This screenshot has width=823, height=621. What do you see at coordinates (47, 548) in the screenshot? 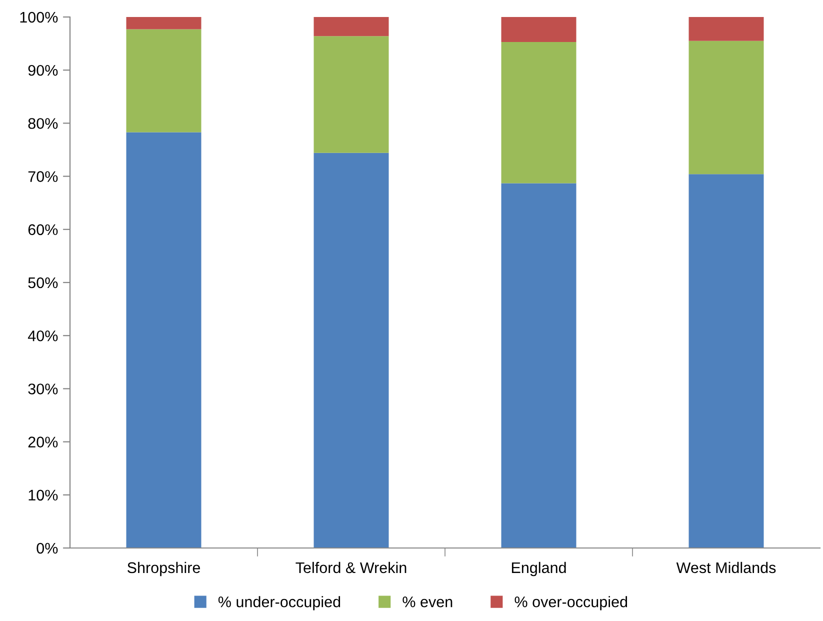
I see `y-tick-label: 0%` at bounding box center [47, 548].